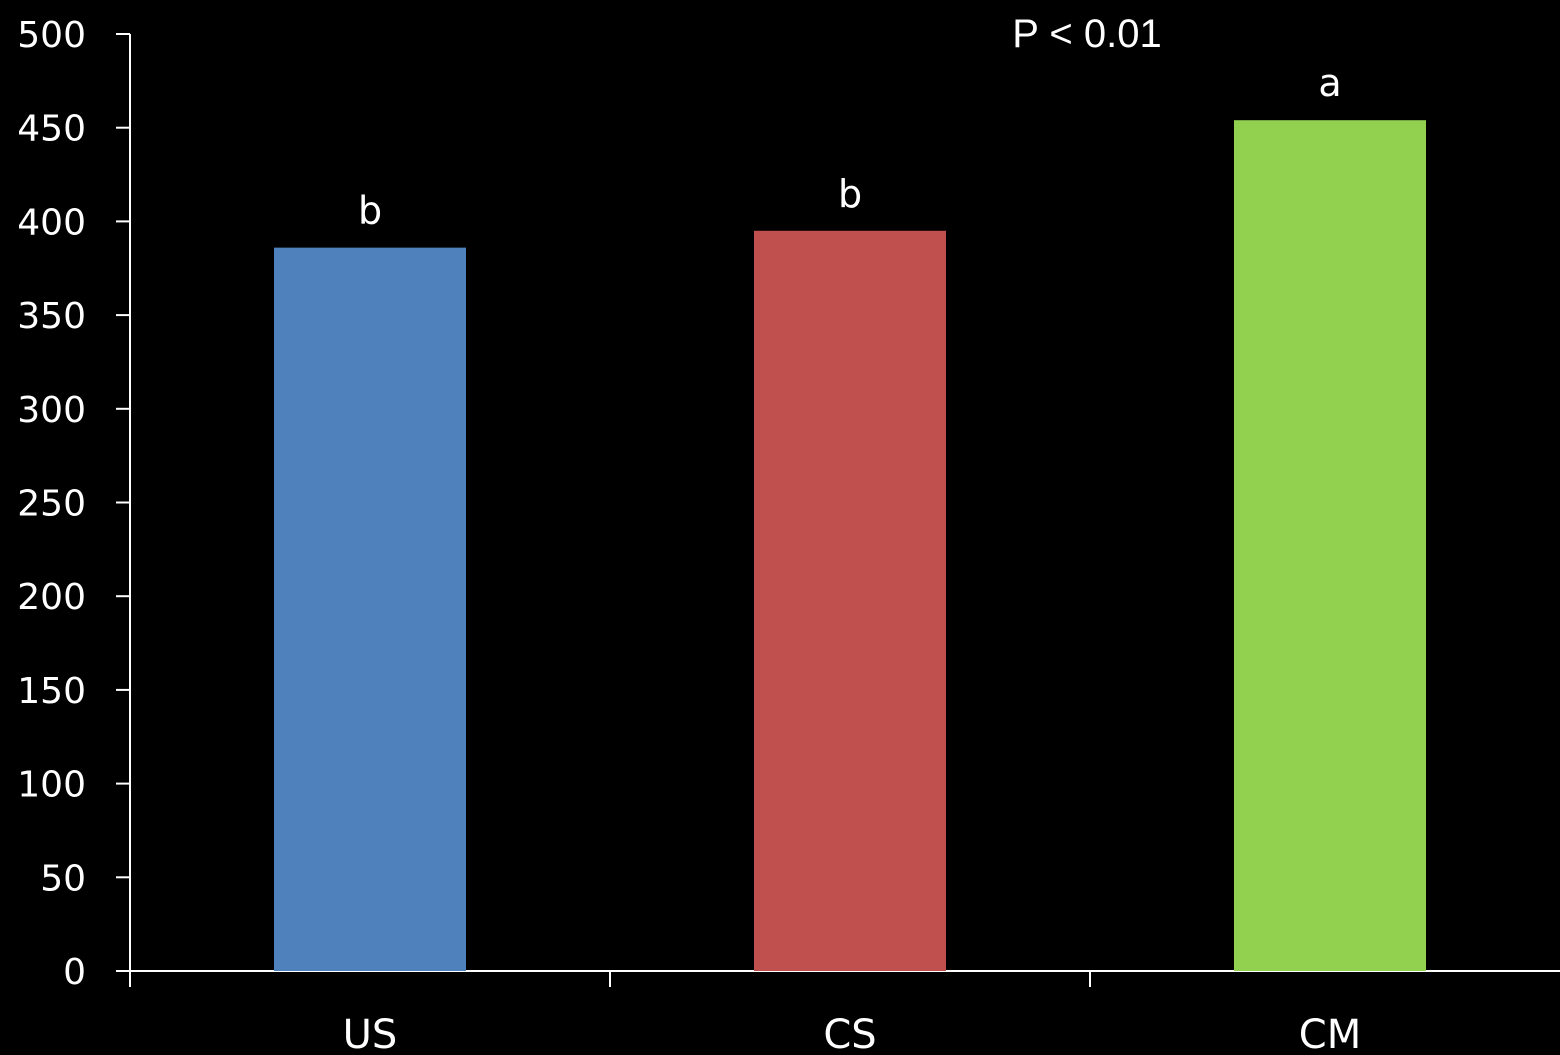 This screenshot has width=1560, height=1055. I want to click on x-tick-label: US, so click(370, 1033).